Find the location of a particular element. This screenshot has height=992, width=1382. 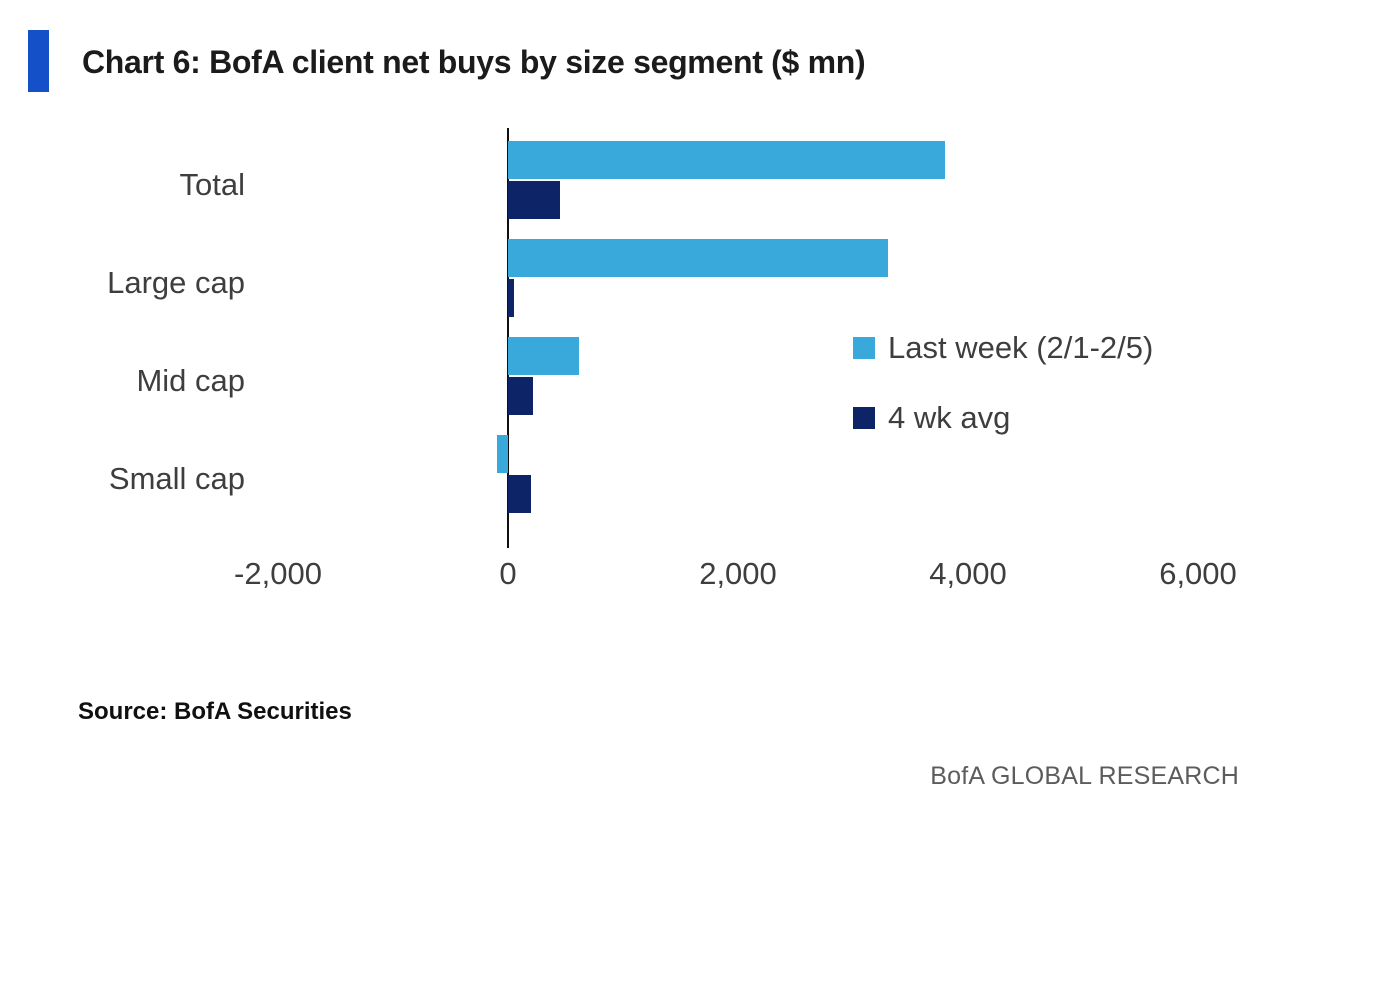

x-tick-4-000: 4,000 is located at coordinates (968, 573).